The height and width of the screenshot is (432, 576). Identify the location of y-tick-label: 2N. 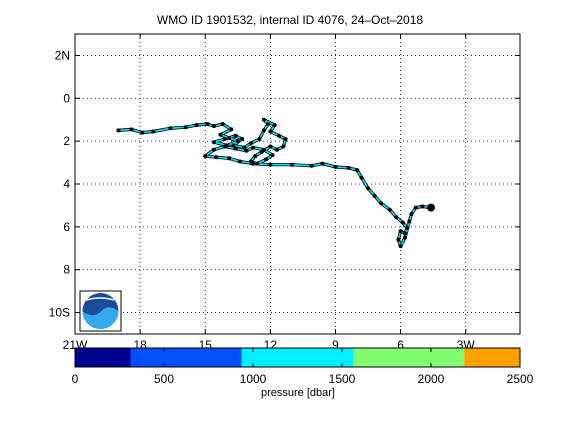
(62, 55).